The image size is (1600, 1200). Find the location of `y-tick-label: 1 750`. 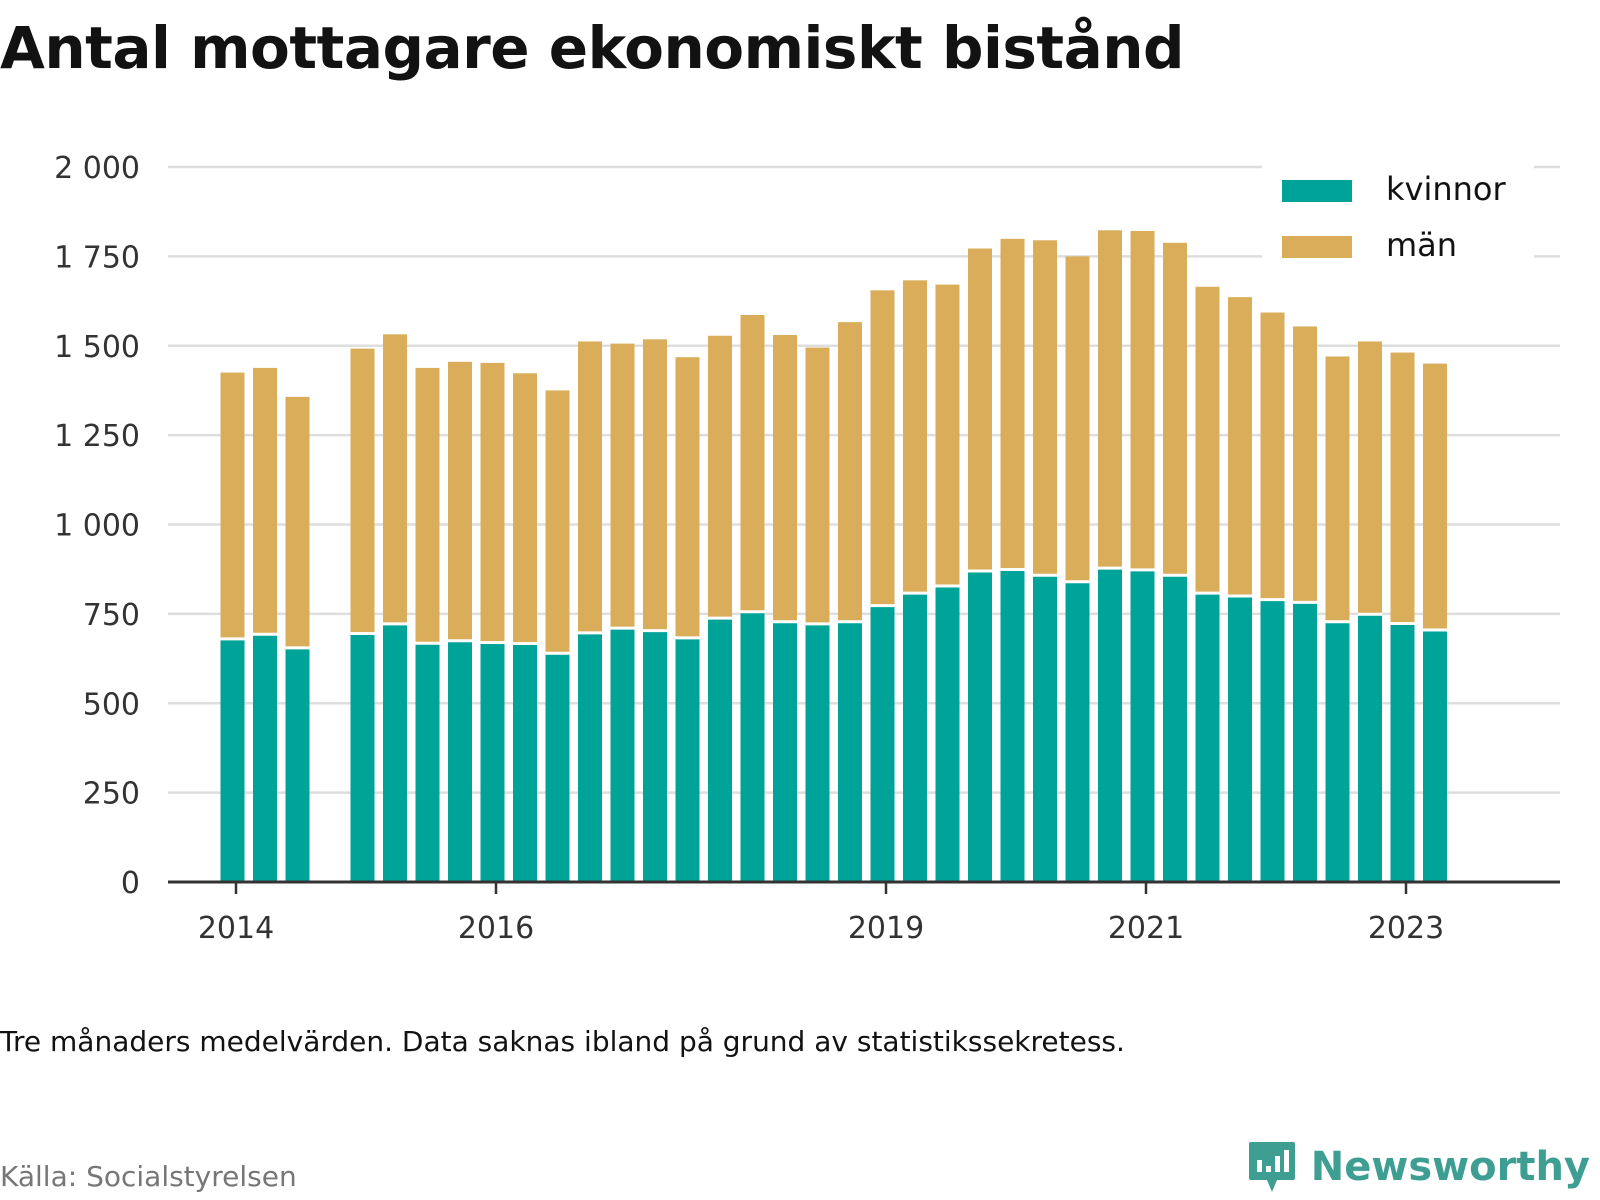

y-tick-label: 1 750 is located at coordinates (97, 257).